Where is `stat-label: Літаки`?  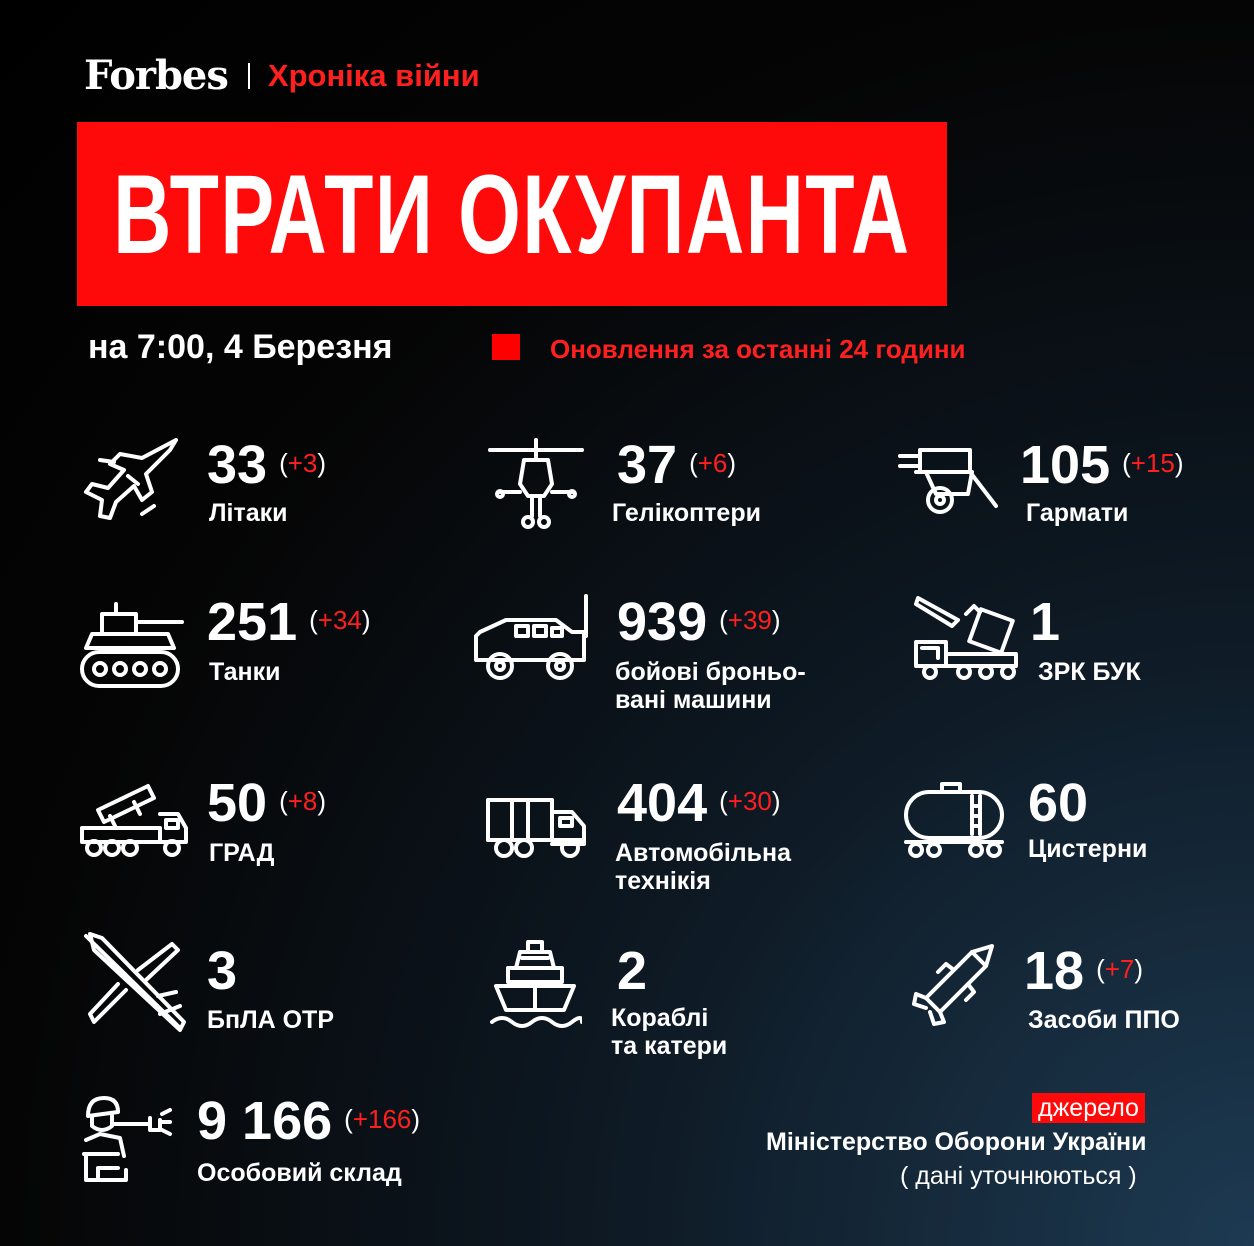 stat-label: Літаки is located at coordinates (248, 513).